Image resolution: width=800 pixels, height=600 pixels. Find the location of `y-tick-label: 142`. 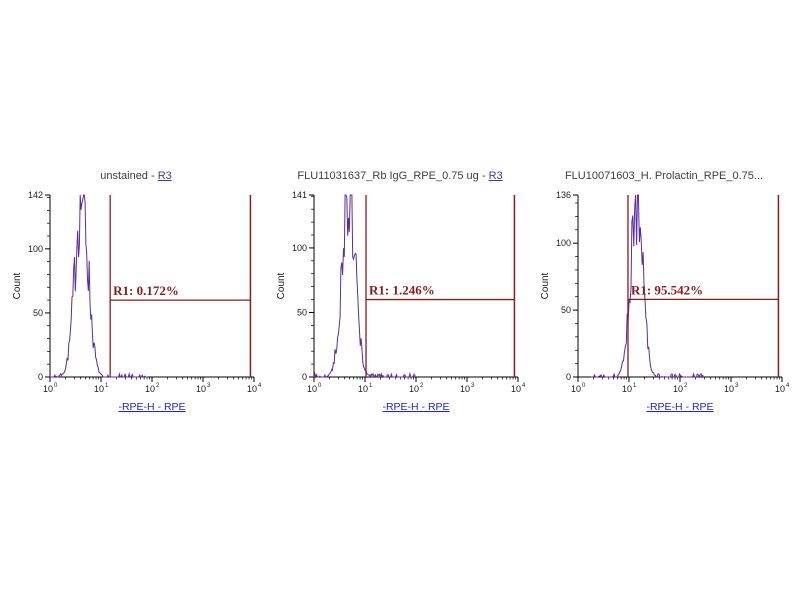

y-tick-label: 142 is located at coordinates (35, 195).